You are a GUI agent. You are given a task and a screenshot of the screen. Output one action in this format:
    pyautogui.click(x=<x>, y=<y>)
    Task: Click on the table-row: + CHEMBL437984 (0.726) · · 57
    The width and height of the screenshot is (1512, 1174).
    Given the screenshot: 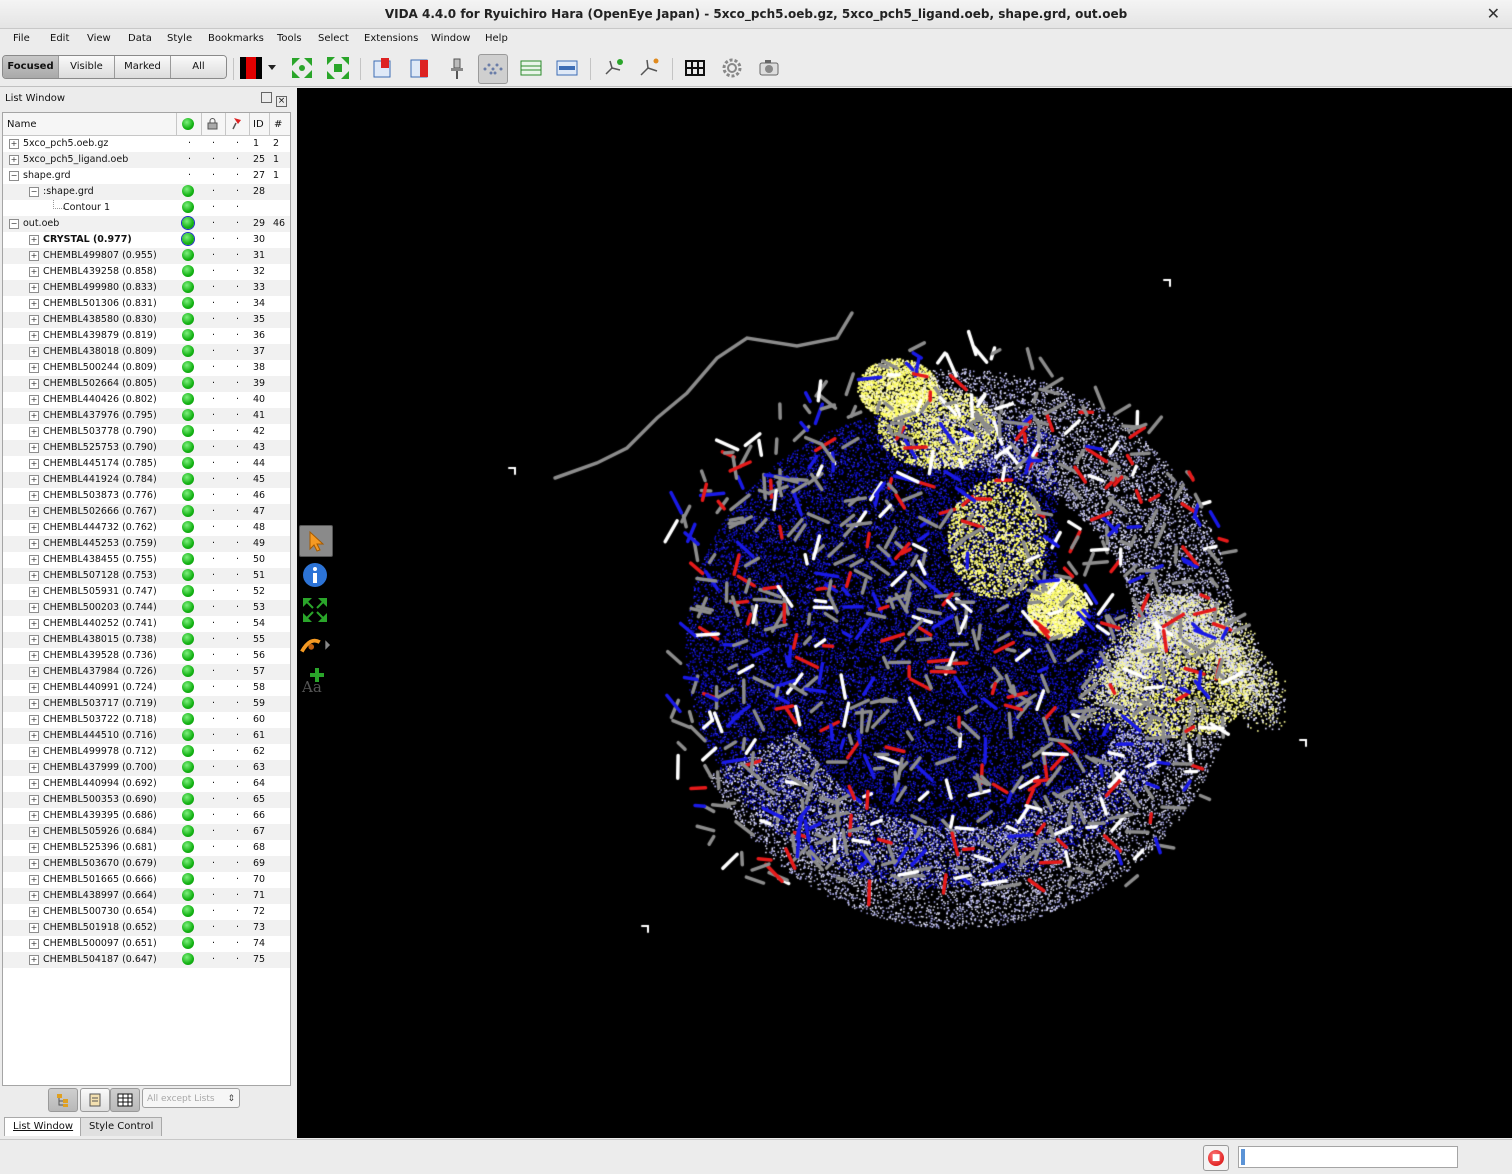 What is the action you would take?
    pyautogui.click(x=146, y=672)
    